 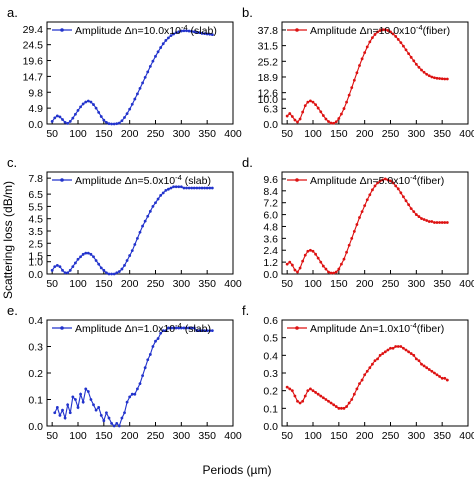 I want to click on y-tick-label: 6.3, so click(x=270, y=109).